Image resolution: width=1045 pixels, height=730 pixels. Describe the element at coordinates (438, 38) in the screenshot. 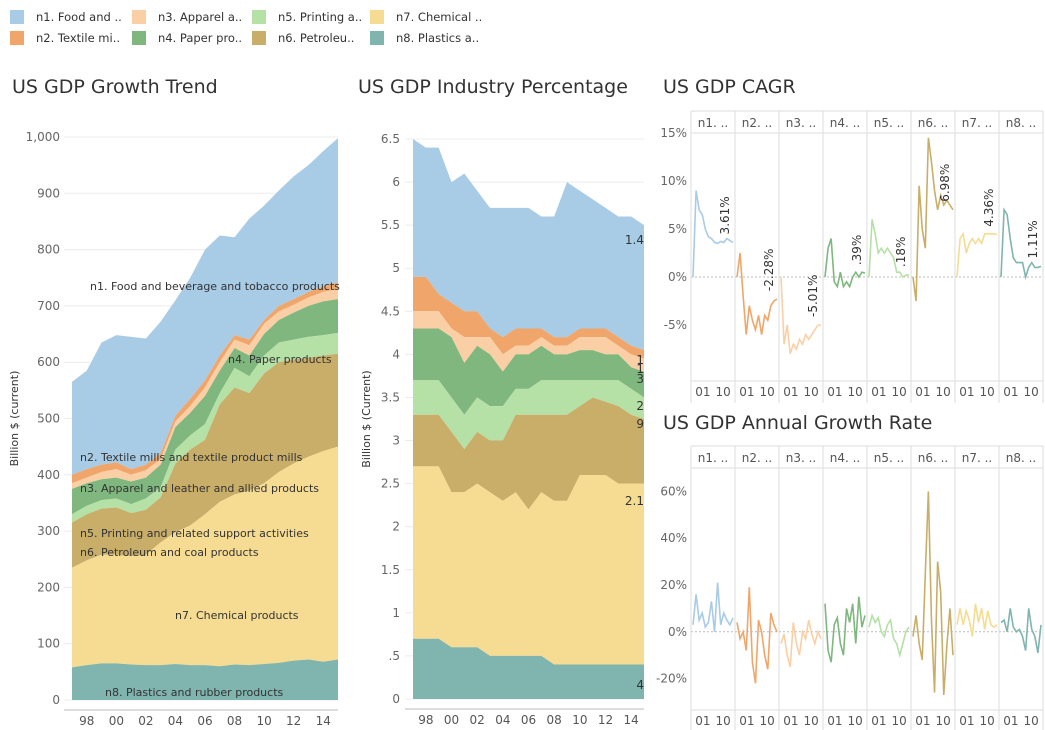

I see `legend-label: n8. Plastics a..` at that location.